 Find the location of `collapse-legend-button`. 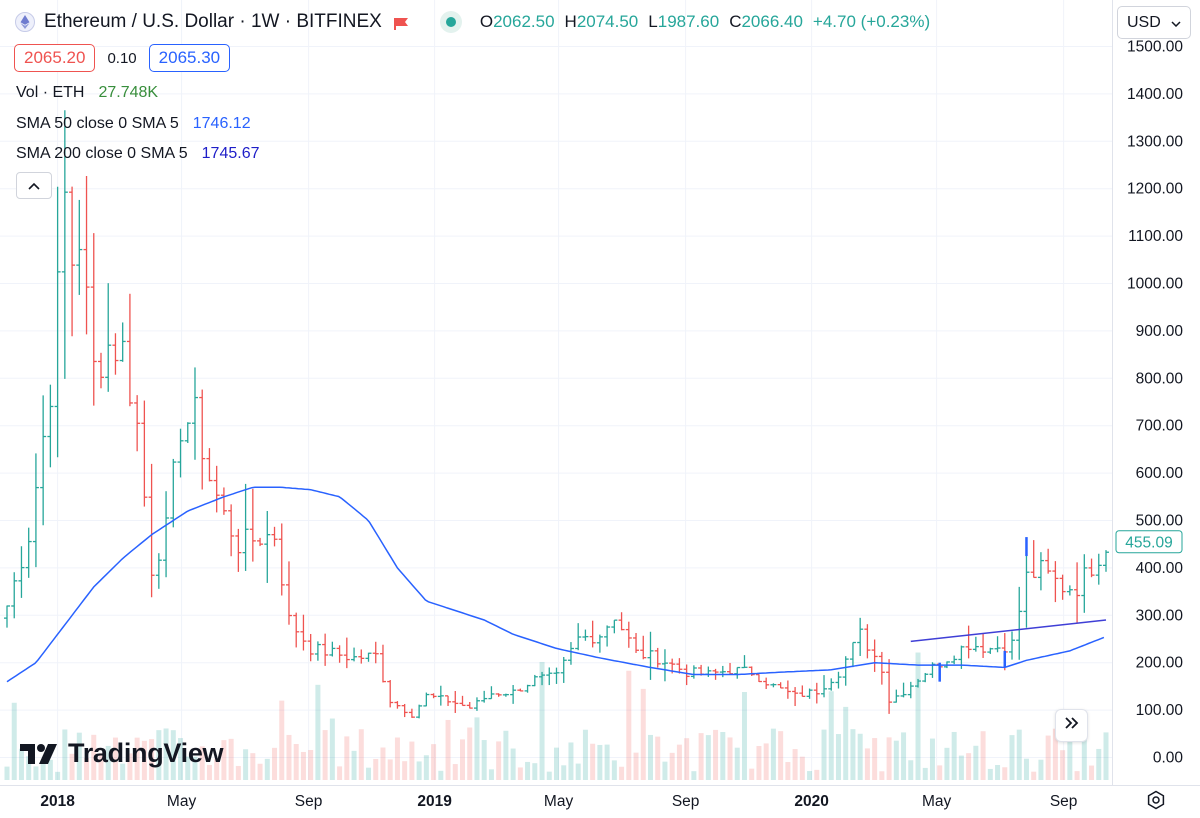

collapse-legend-button is located at coordinates (34, 185).